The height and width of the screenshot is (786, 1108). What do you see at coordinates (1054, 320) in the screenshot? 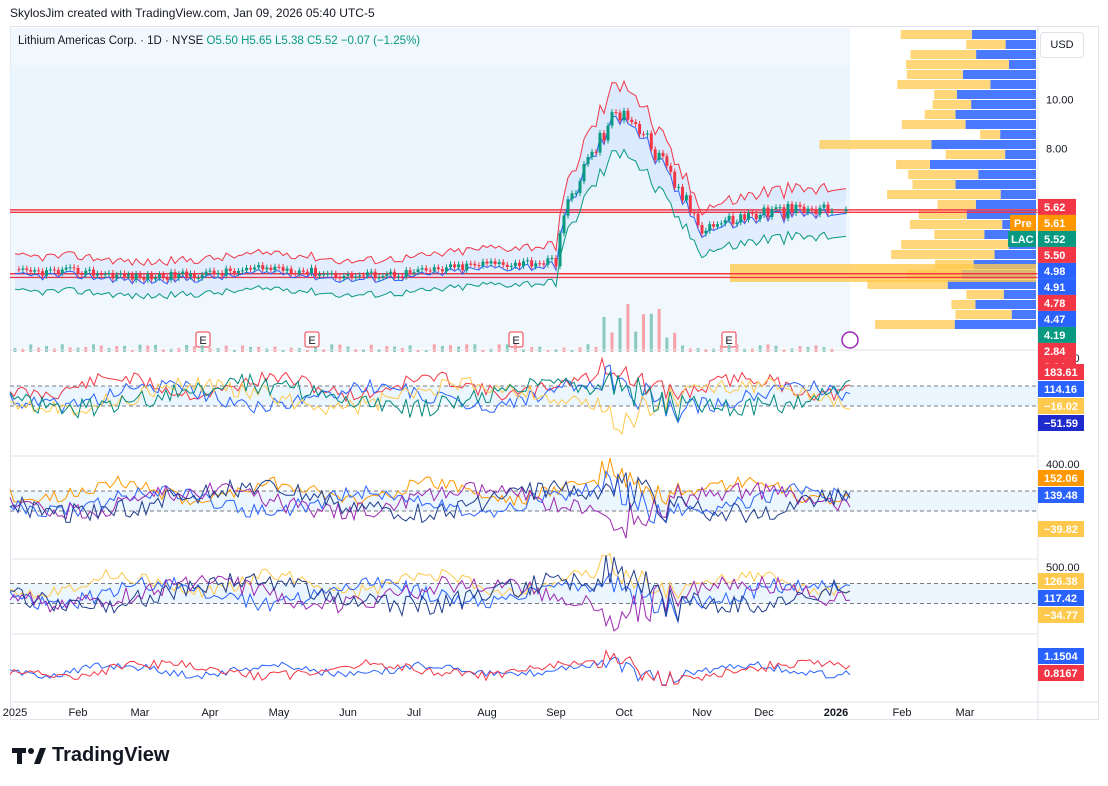
I see `price-label-text: 4.47` at bounding box center [1054, 320].